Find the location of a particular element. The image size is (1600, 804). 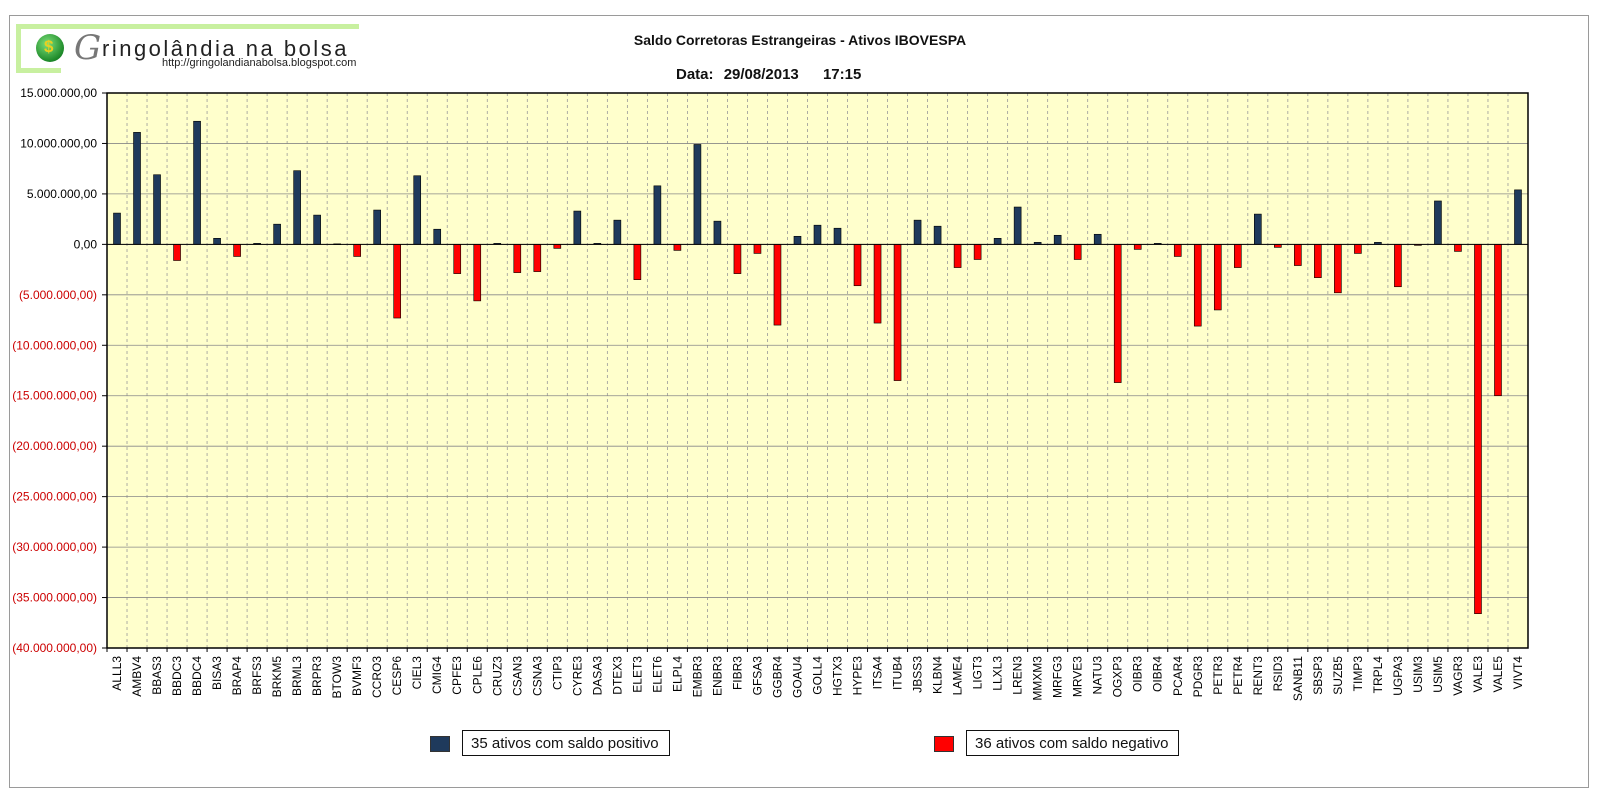

x-tick-label: TIMP3 is located at coordinates (1358, 674).